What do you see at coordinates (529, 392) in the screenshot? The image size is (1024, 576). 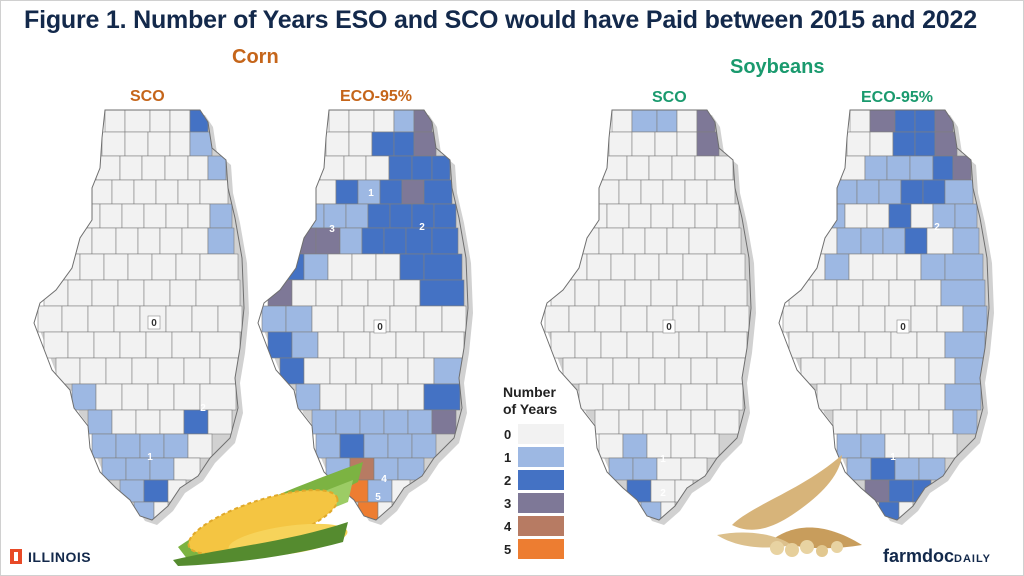 I see `legend-title-line1: Number` at bounding box center [529, 392].